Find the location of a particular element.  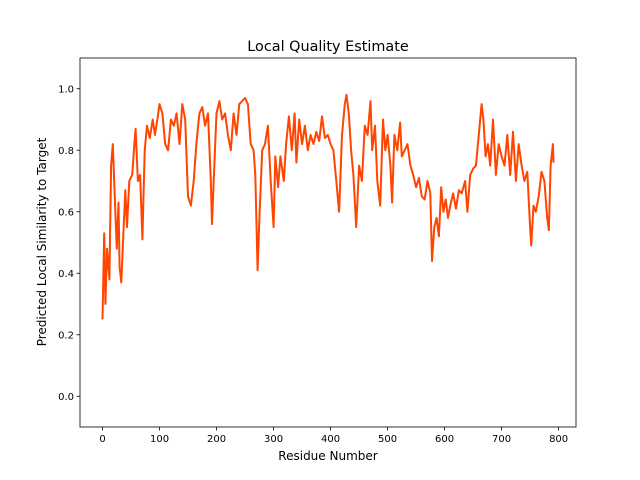

x-tick-label: 500 is located at coordinates (387, 439).